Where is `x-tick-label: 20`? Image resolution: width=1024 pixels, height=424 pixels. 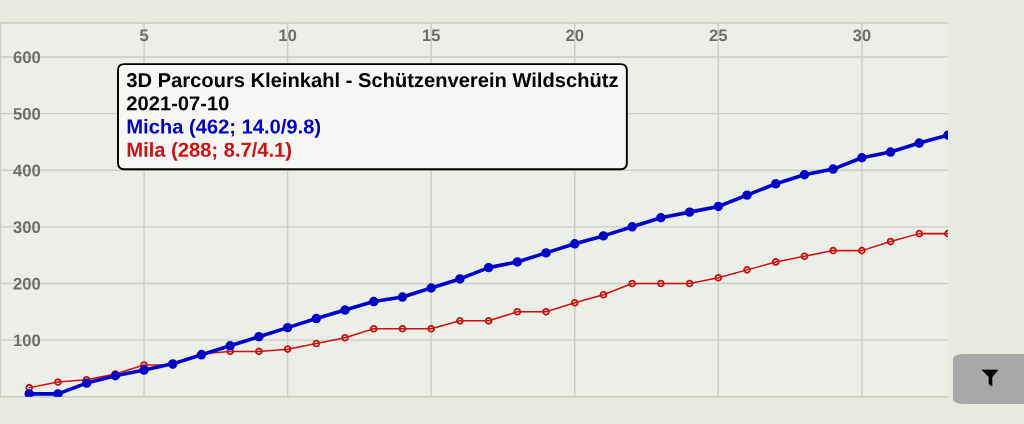
x-tick-label: 20 is located at coordinates (575, 35).